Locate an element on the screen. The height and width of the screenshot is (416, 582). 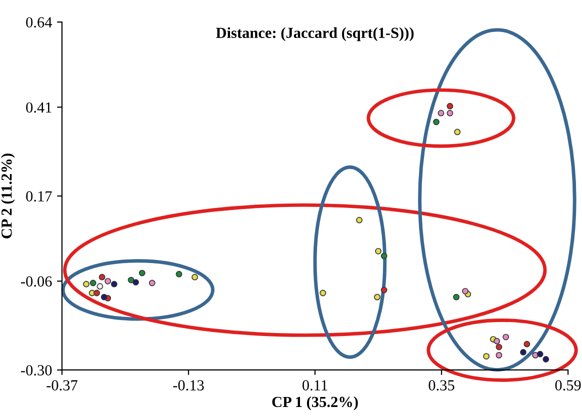
x-tick-label: -0.13 is located at coordinates (188, 385).